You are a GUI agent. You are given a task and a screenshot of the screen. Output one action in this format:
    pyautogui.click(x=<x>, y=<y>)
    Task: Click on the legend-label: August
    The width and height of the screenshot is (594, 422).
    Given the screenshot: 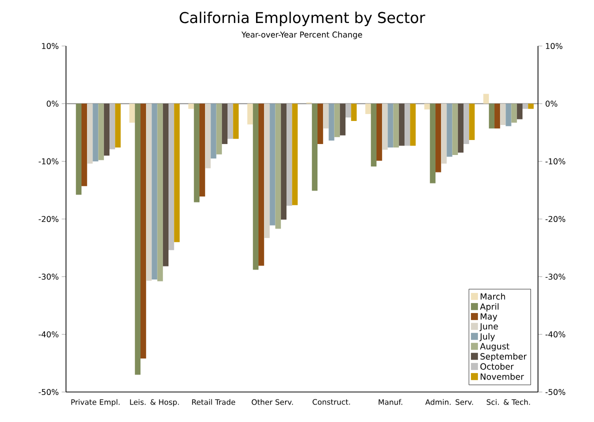 What is the action you would take?
    pyautogui.click(x=495, y=347)
    